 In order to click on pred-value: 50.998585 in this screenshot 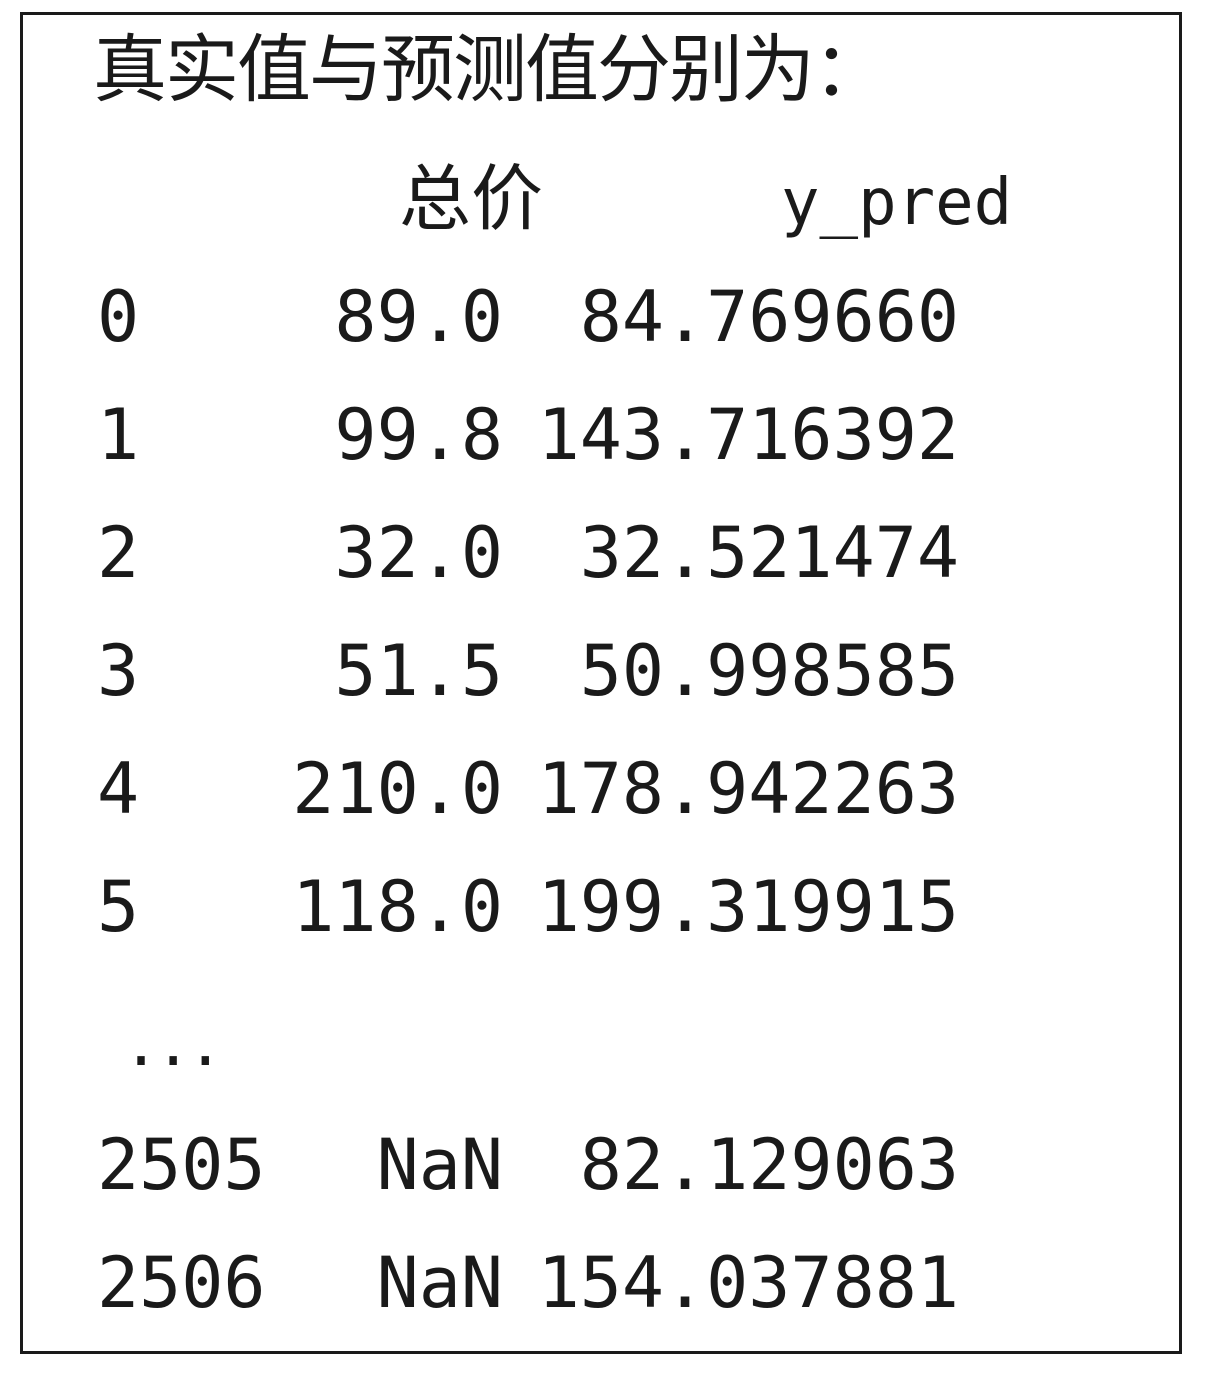, I will do `click(769, 671)`.